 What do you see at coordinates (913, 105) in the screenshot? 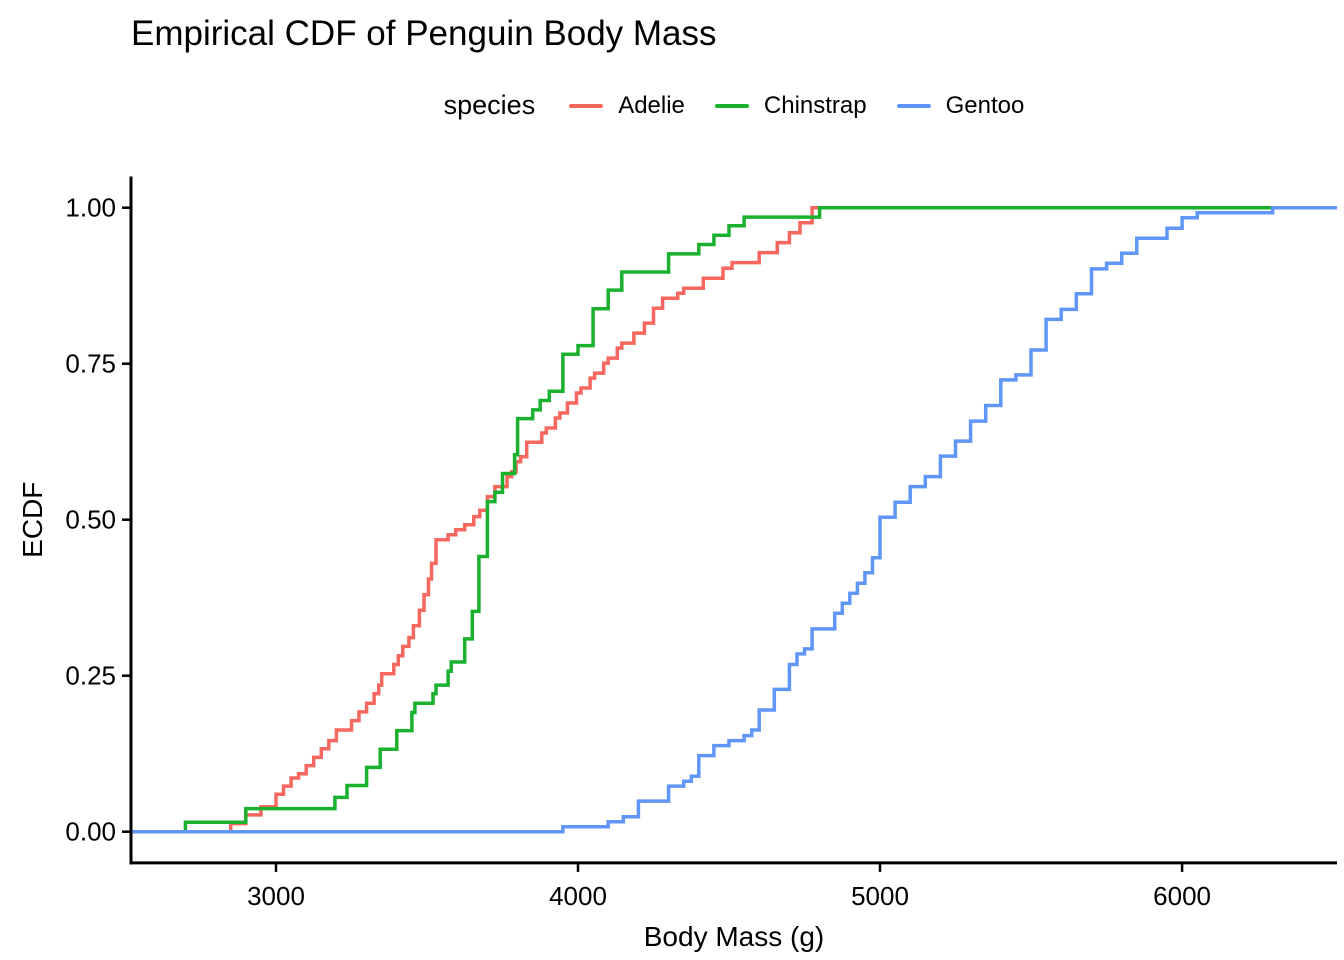
I see `legend-key-line-gentoo` at bounding box center [913, 105].